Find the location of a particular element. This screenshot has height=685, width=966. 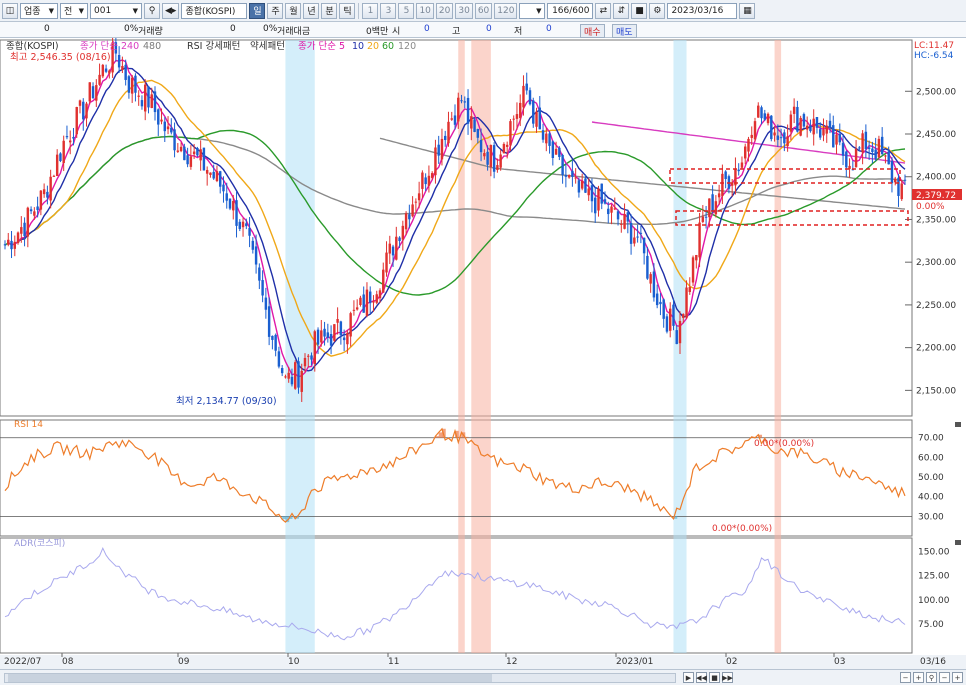

sell-button: 매도 is located at coordinates (624, 31).